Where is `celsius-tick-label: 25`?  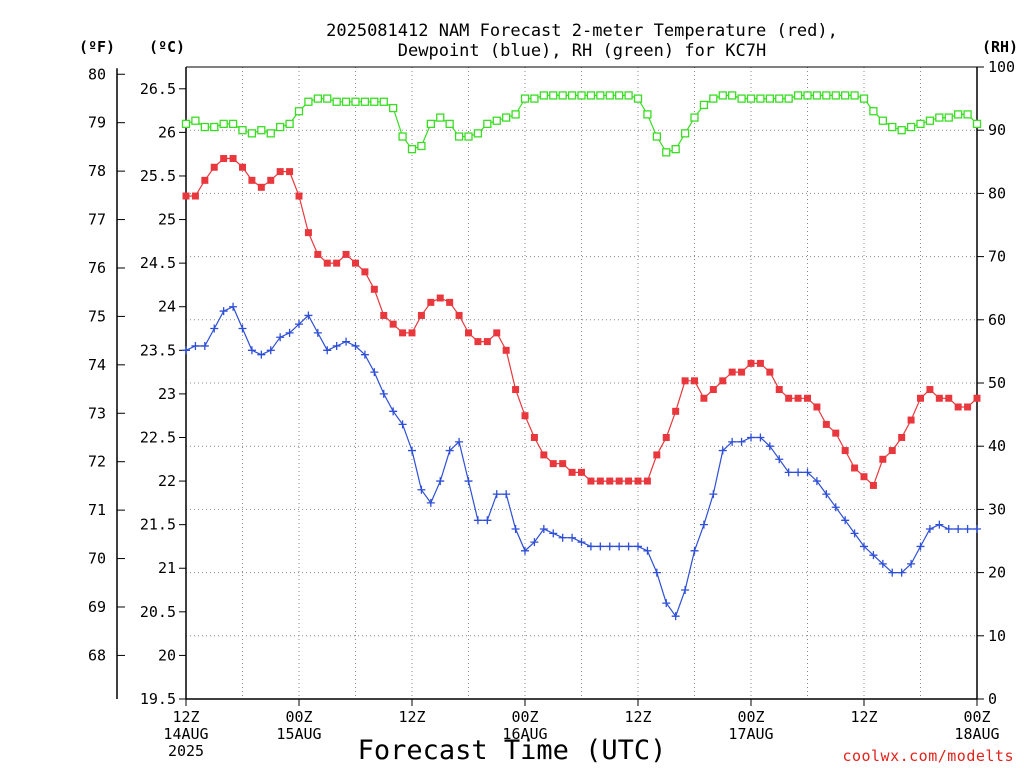
celsius-tick-label: 25 is located at coordinates (167, 220).